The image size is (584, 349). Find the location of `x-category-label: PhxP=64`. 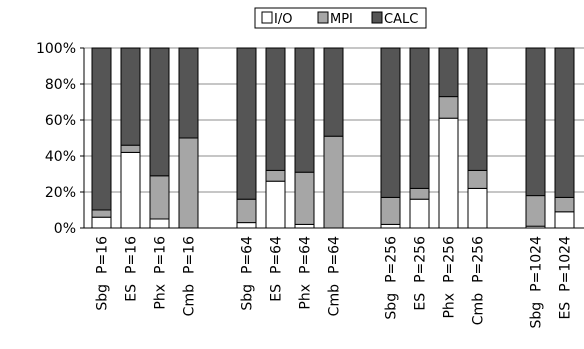

x-category-label: PhxP=64 is located at coordinates (306, 273).